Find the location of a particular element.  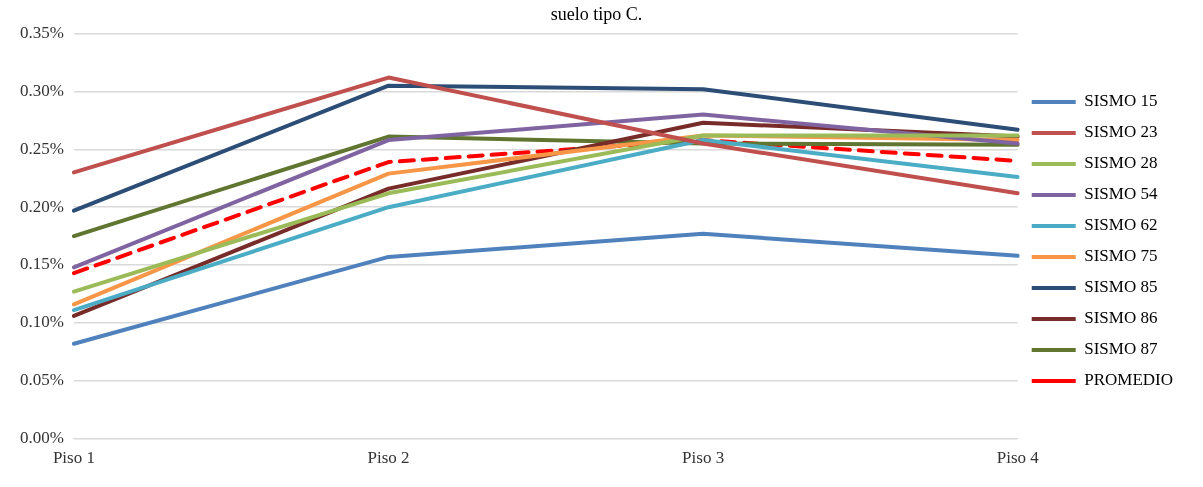

x-tick-label: Piso 3 is located at coordinates (703, 458).